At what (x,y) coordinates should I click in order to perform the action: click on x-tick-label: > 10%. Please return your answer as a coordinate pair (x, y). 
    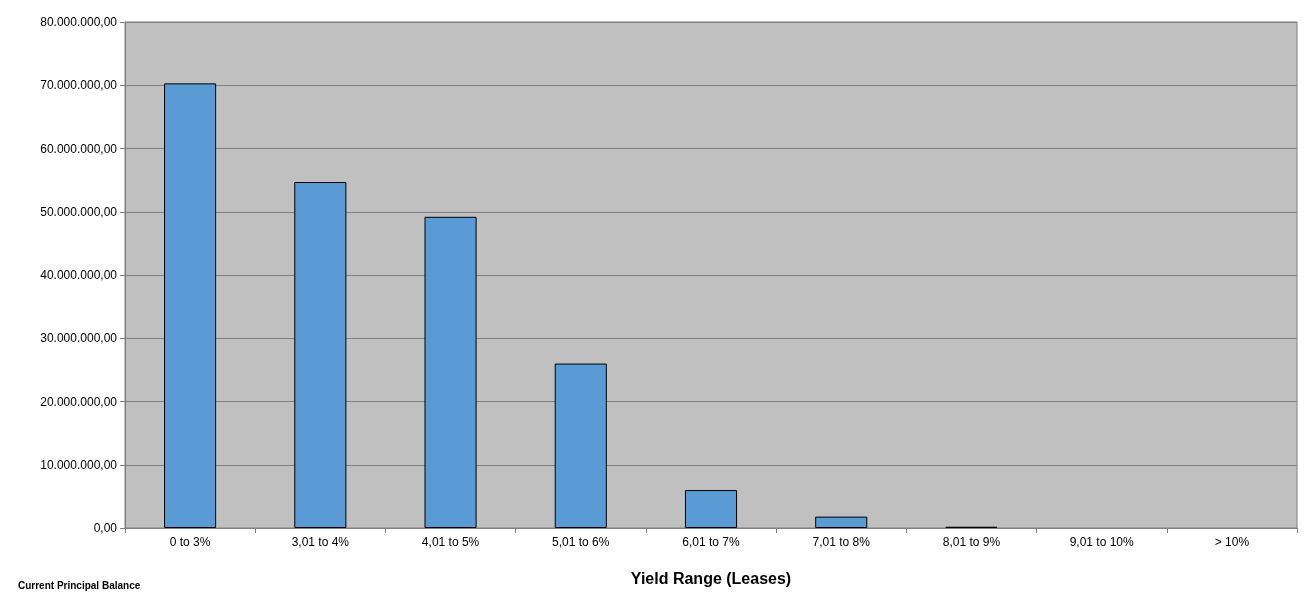
    Looking at the image, I should click on (1232, 542).